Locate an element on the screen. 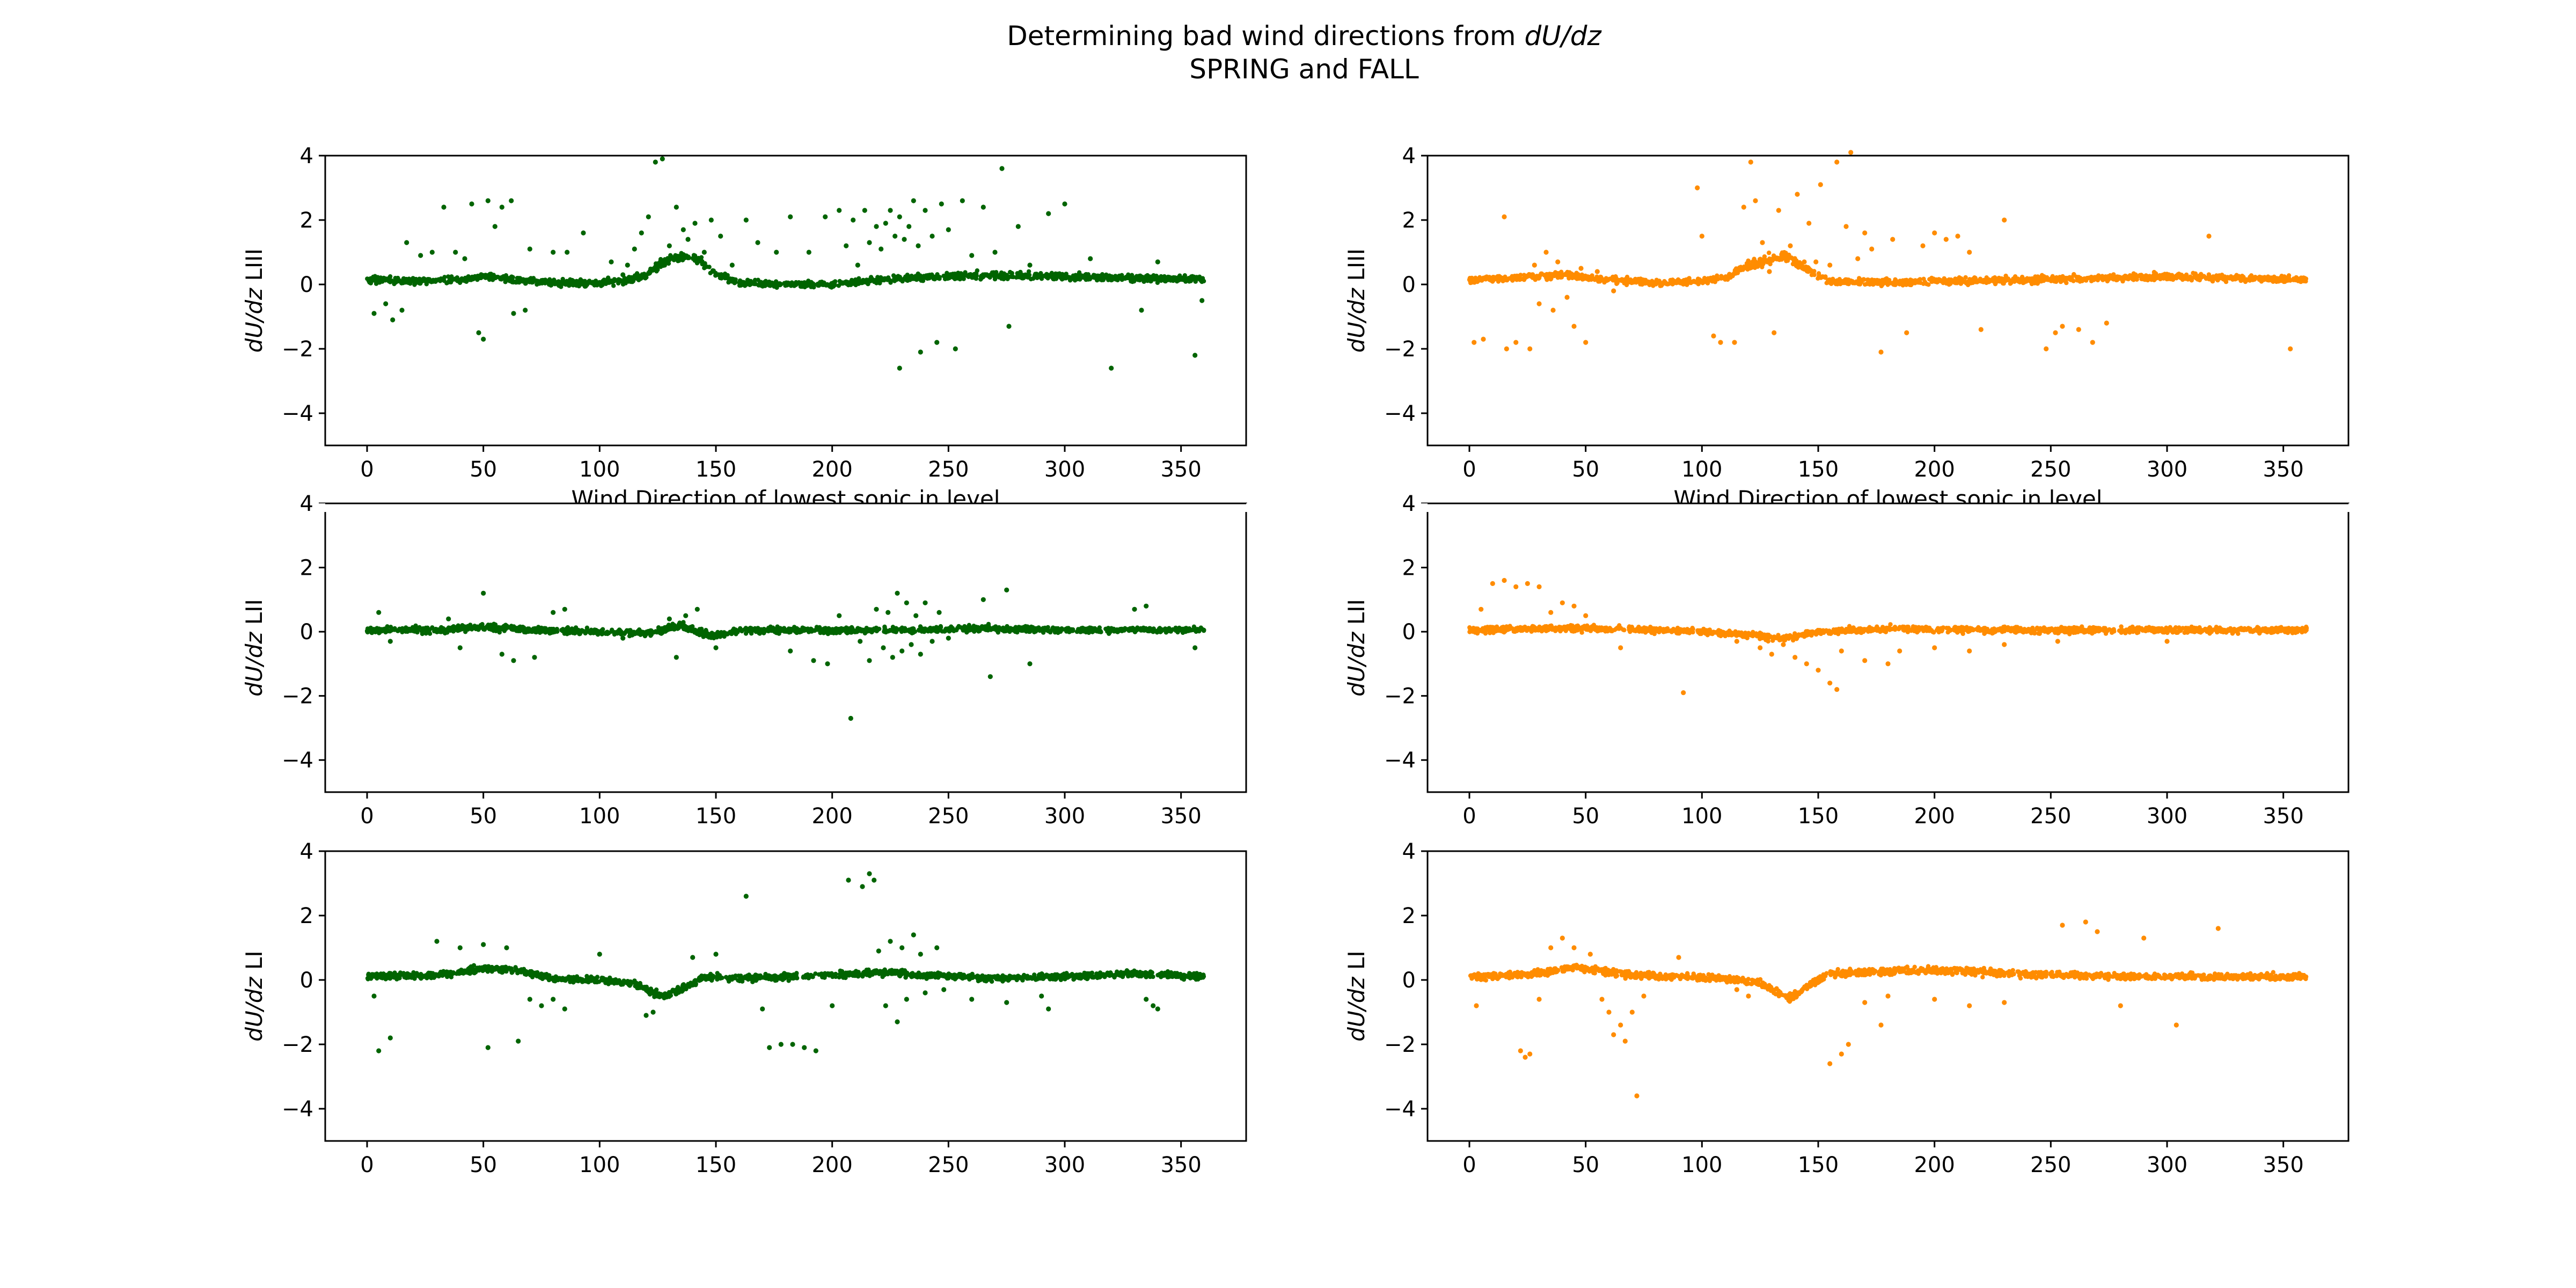  y-tick-label: 2 is located at coordinates (306, 220).